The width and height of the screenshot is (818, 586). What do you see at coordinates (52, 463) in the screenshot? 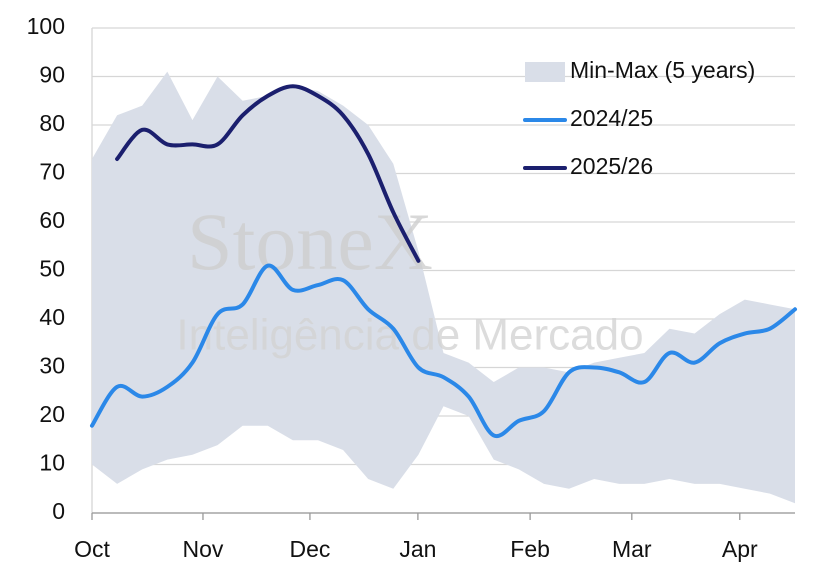
I see `y-tick-label: 10` at bounding box center [52, 463].